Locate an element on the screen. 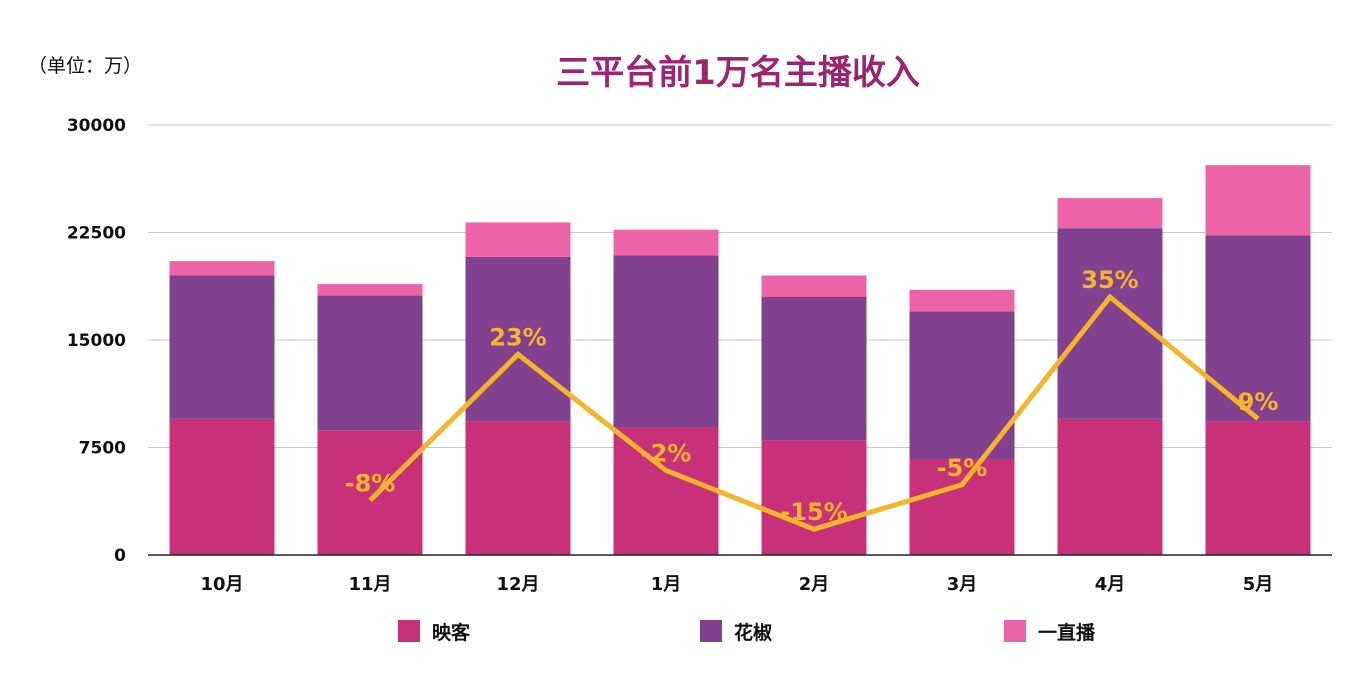 The height and width of the screenshot is (678, 1372). unit-label: （单位：万） is located at coordinates (85, 66).